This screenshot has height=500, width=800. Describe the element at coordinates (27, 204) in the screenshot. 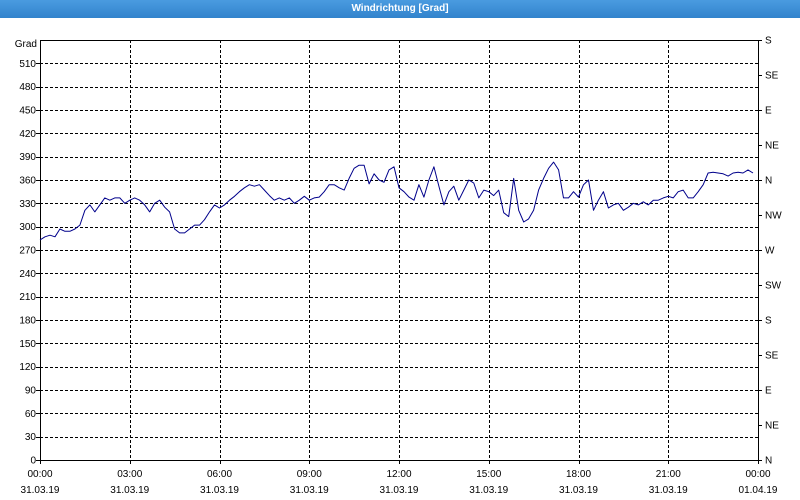

I see `y-tick-label: 330` at that location.